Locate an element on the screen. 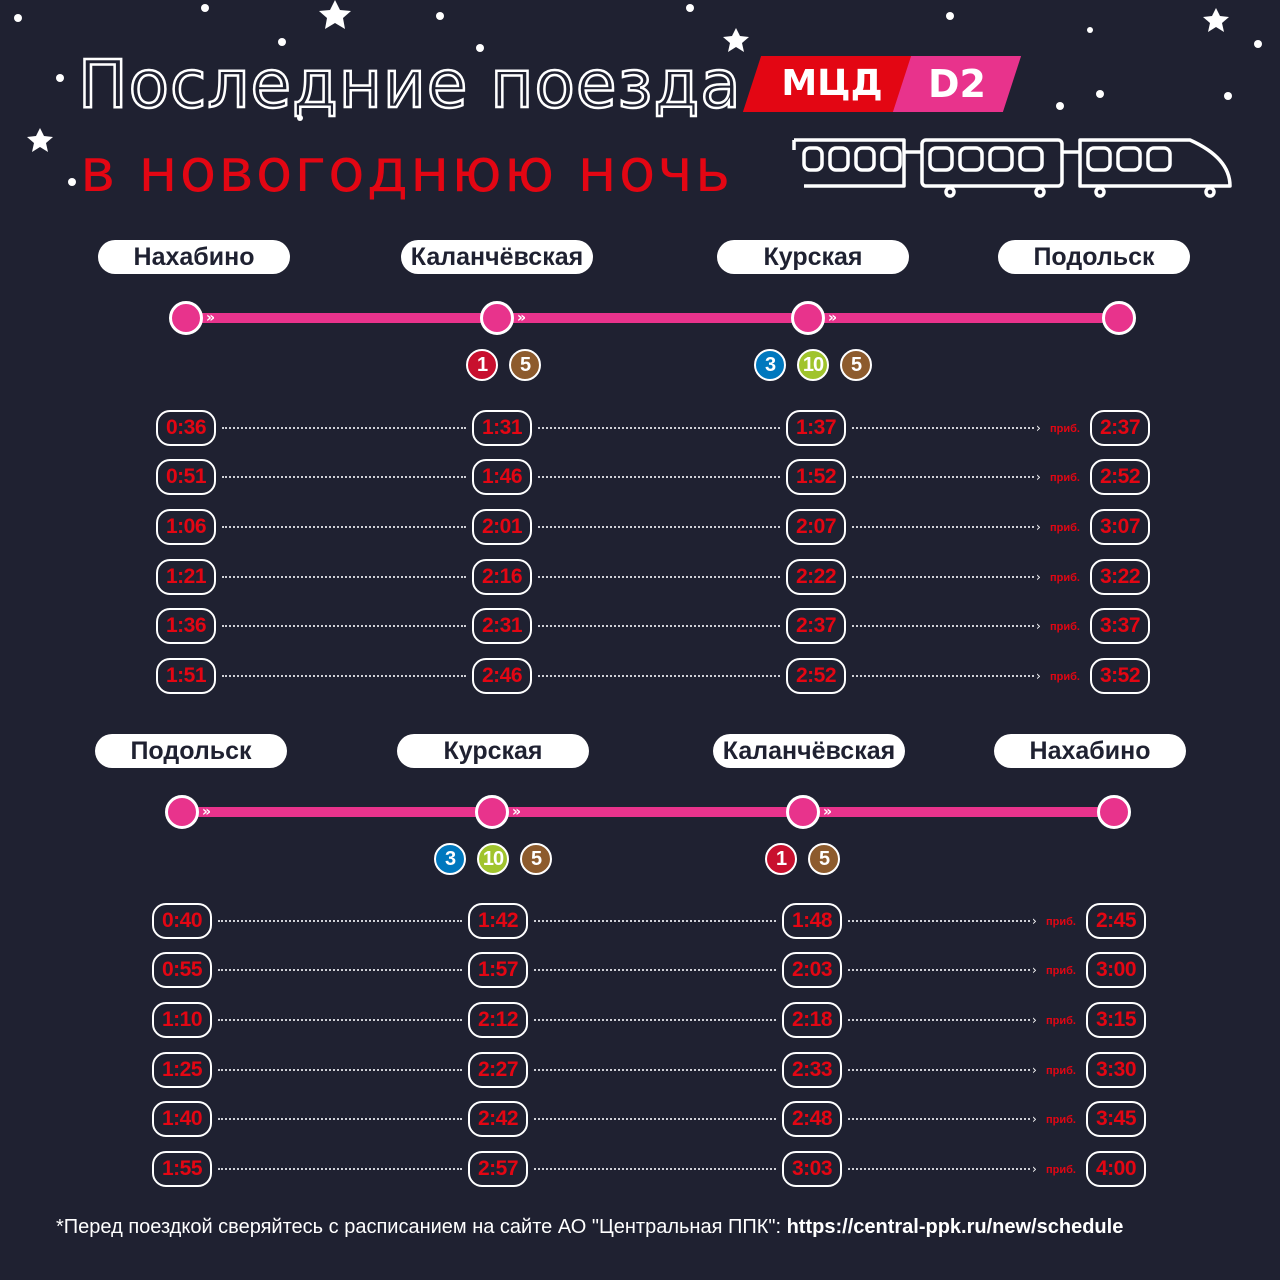 The width and height of the screenshot is (1280, 1280). departure-time: 2:16 is located at coordinates (502, 577).